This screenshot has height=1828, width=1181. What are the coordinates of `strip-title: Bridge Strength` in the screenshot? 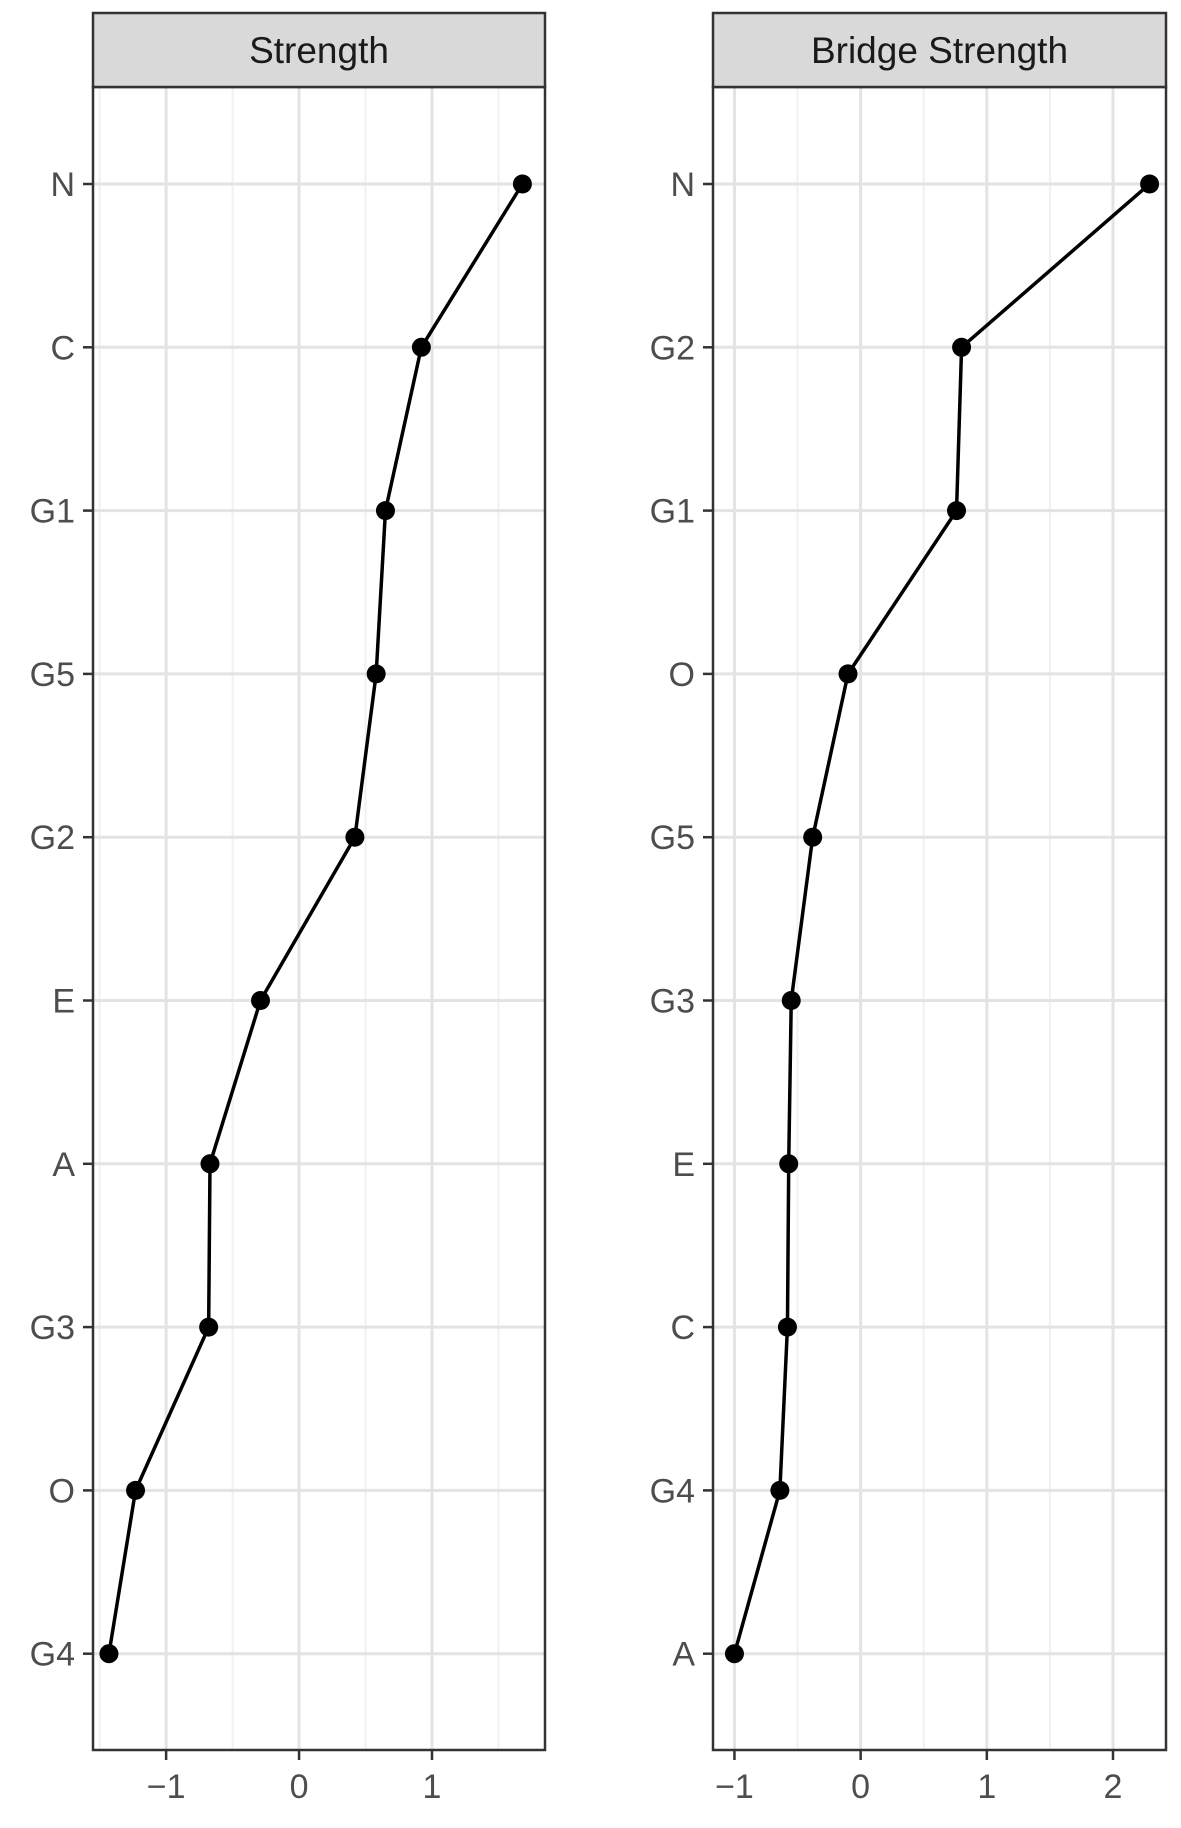 It's located at (939, 50).